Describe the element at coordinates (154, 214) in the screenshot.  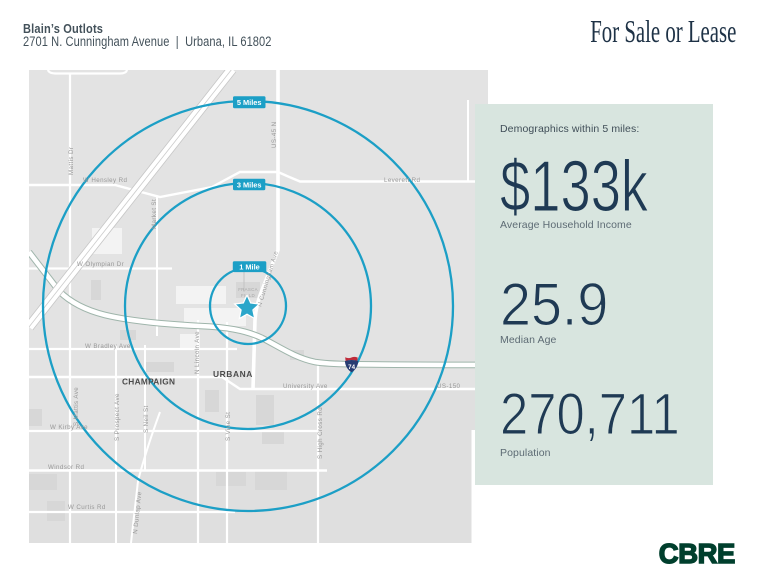
I see `svg-text: Market St` at that location.